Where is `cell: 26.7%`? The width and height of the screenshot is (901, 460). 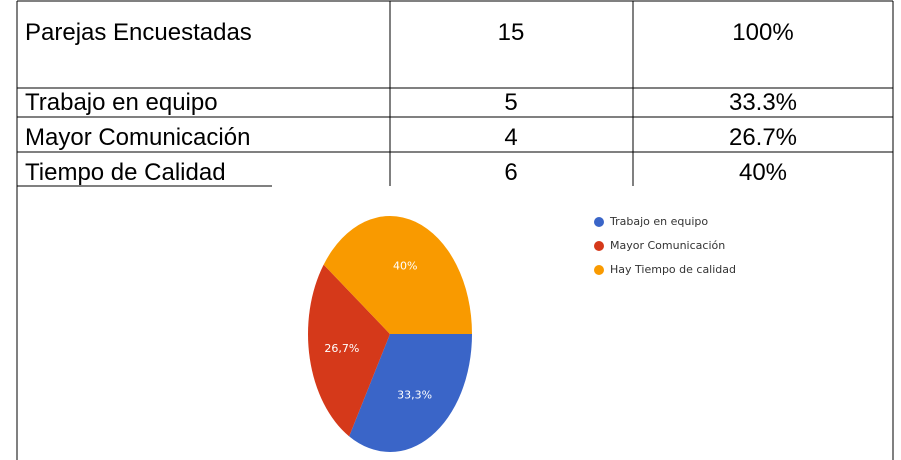
cell: 26.7% is located at coordinates (763, 137).